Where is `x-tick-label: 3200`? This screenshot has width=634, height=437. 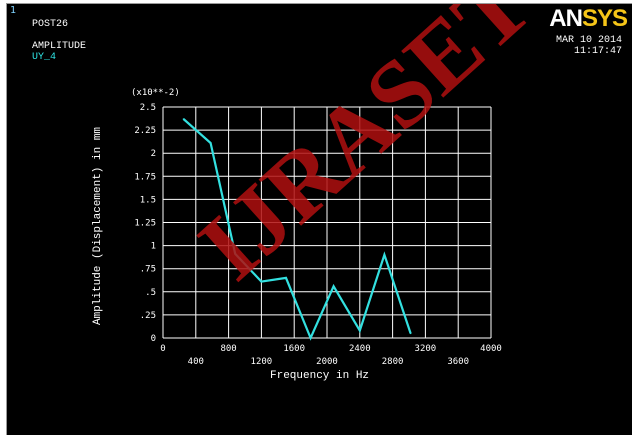 x-tick-label: 3200 is located at coordinates (426, 349).